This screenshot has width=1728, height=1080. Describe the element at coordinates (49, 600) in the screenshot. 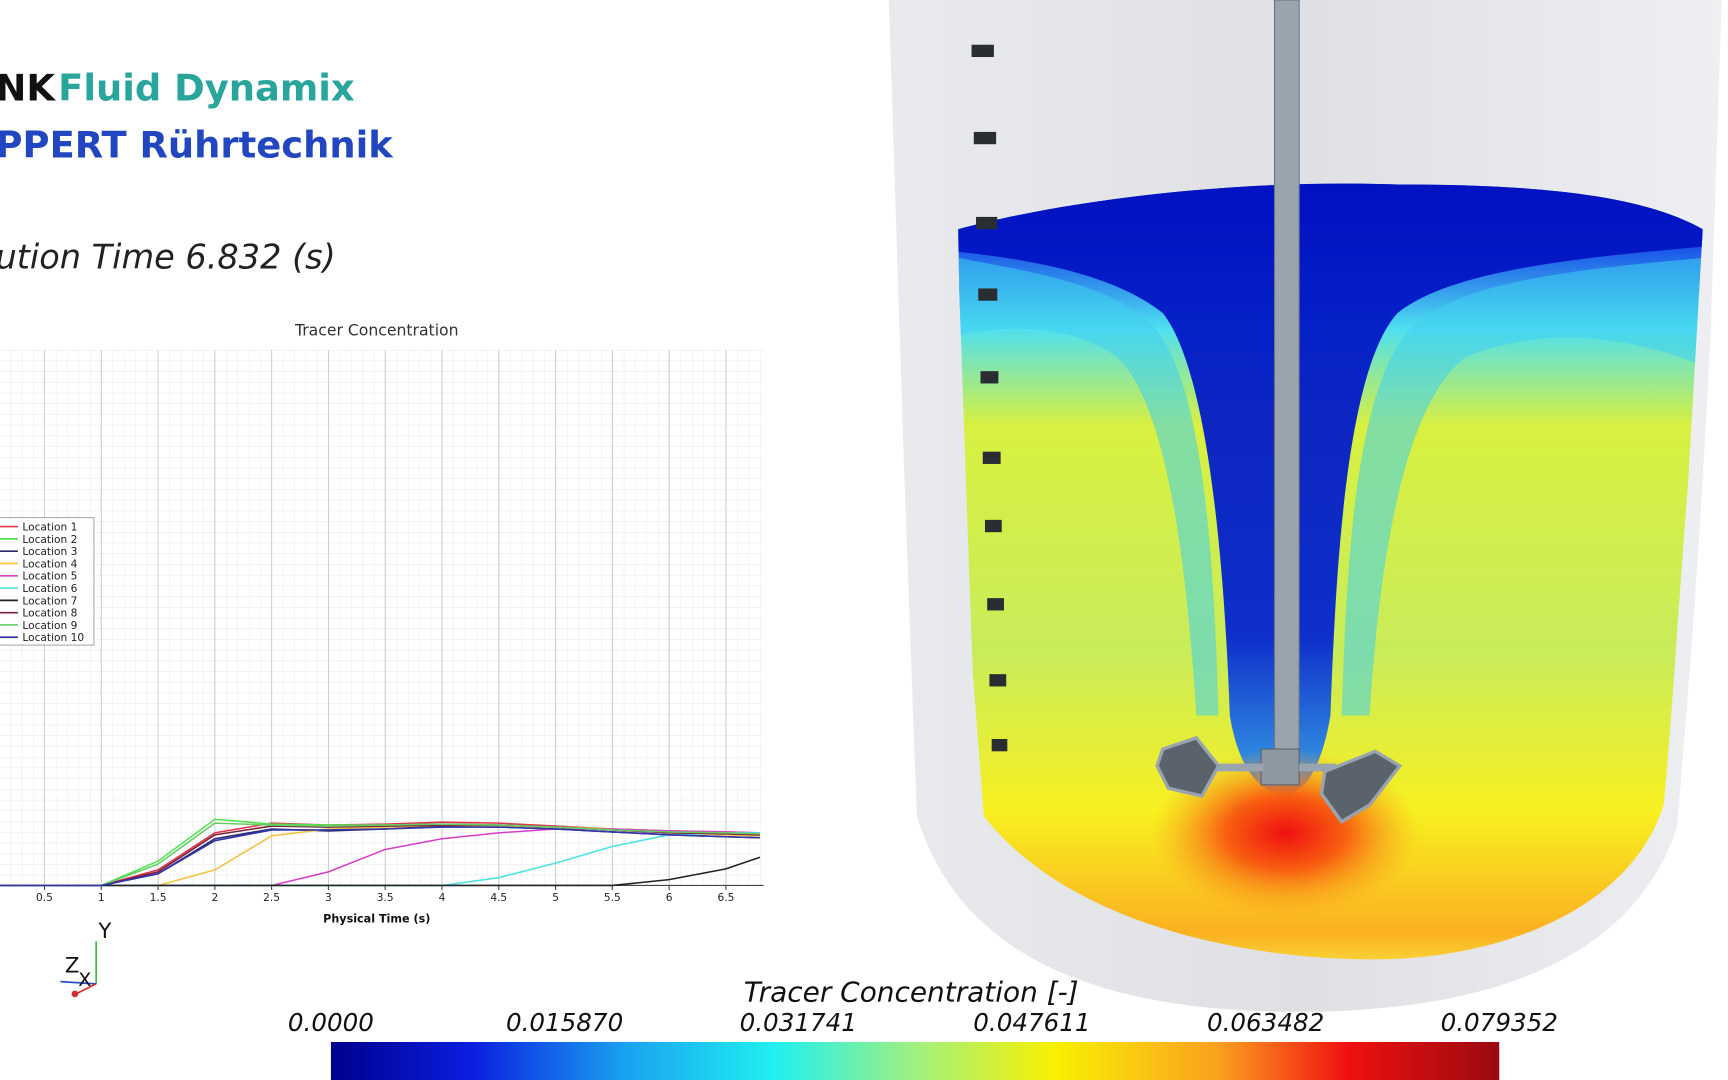

I see `legend-label: Location 7` at that location.